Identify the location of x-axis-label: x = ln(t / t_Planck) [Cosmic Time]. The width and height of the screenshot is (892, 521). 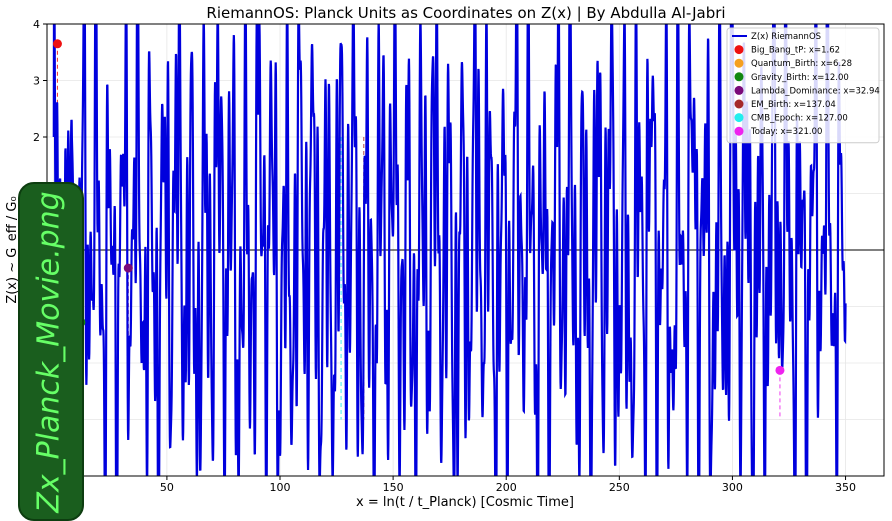
(465, 502).